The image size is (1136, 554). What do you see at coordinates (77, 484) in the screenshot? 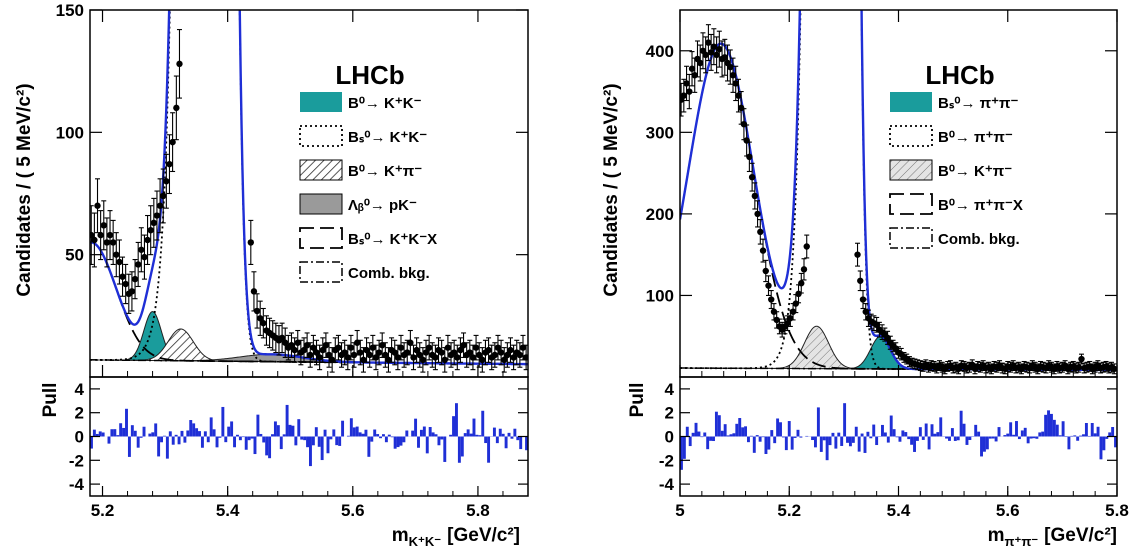
I see `left-pull-tick-label: -4` at bounding box center [77, 484].